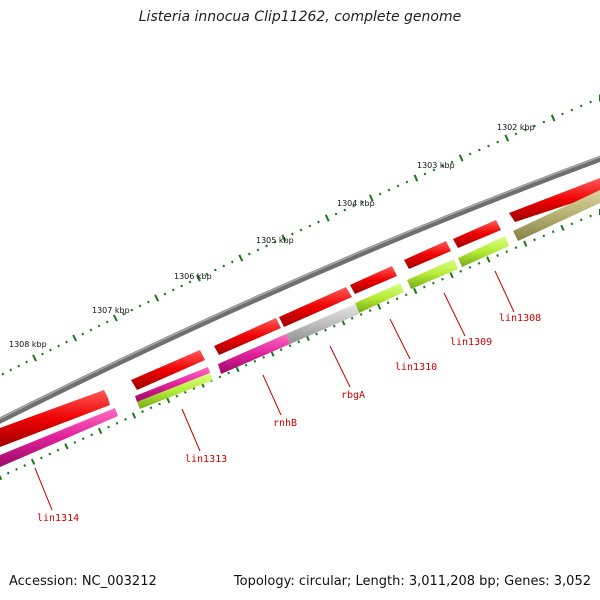  I want to click on feature-bar-gray, so click(322, 324).